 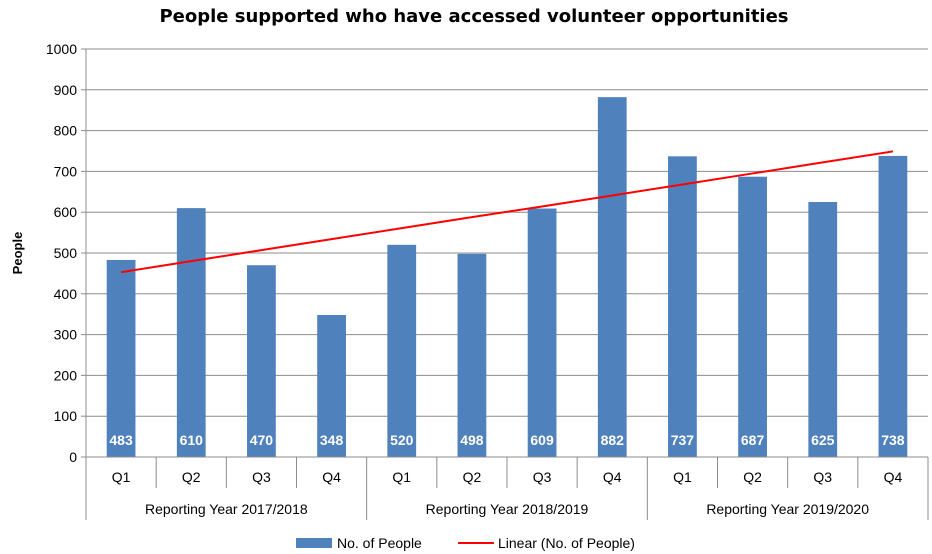 What do you see at coordinates (465, 543) in the screenshot?
I see `legend: No. of People Linear (No. of People)` at bounding box center [465, 543].